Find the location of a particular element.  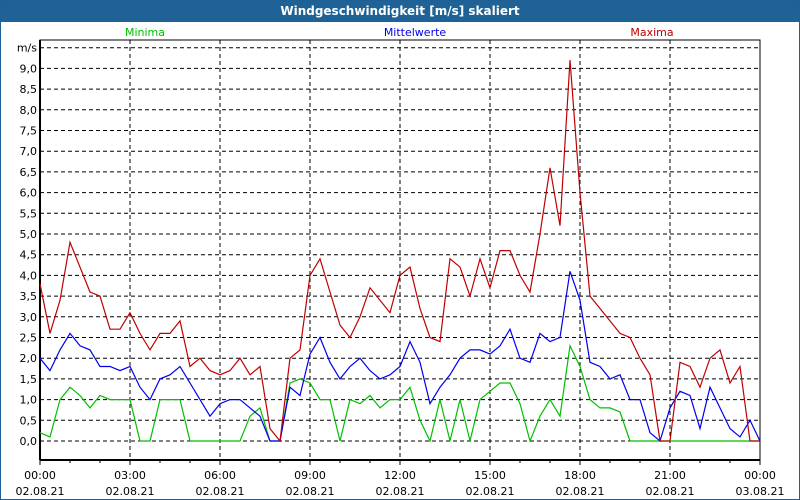

y-tick-label: 2,5 is located at coordinates (29, 338).